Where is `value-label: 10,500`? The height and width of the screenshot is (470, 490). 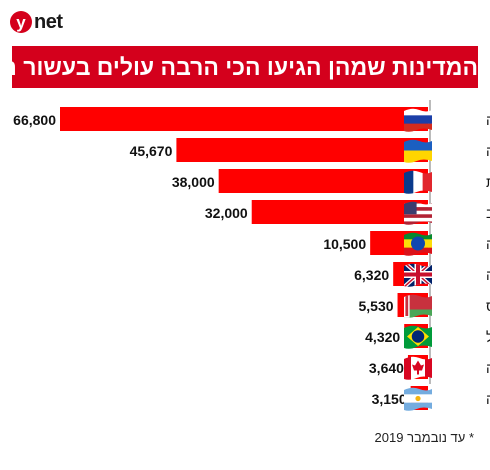 value-label: 10,500 is located at coordinates (344, 244).